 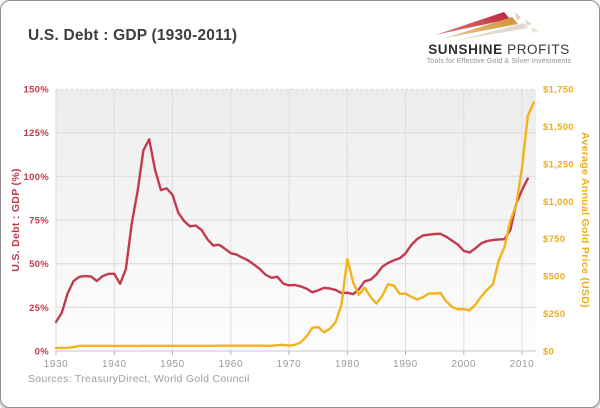 I want to click on left-axis-title: U.S. Debt : GDP (%), so click(x=16, y=220).